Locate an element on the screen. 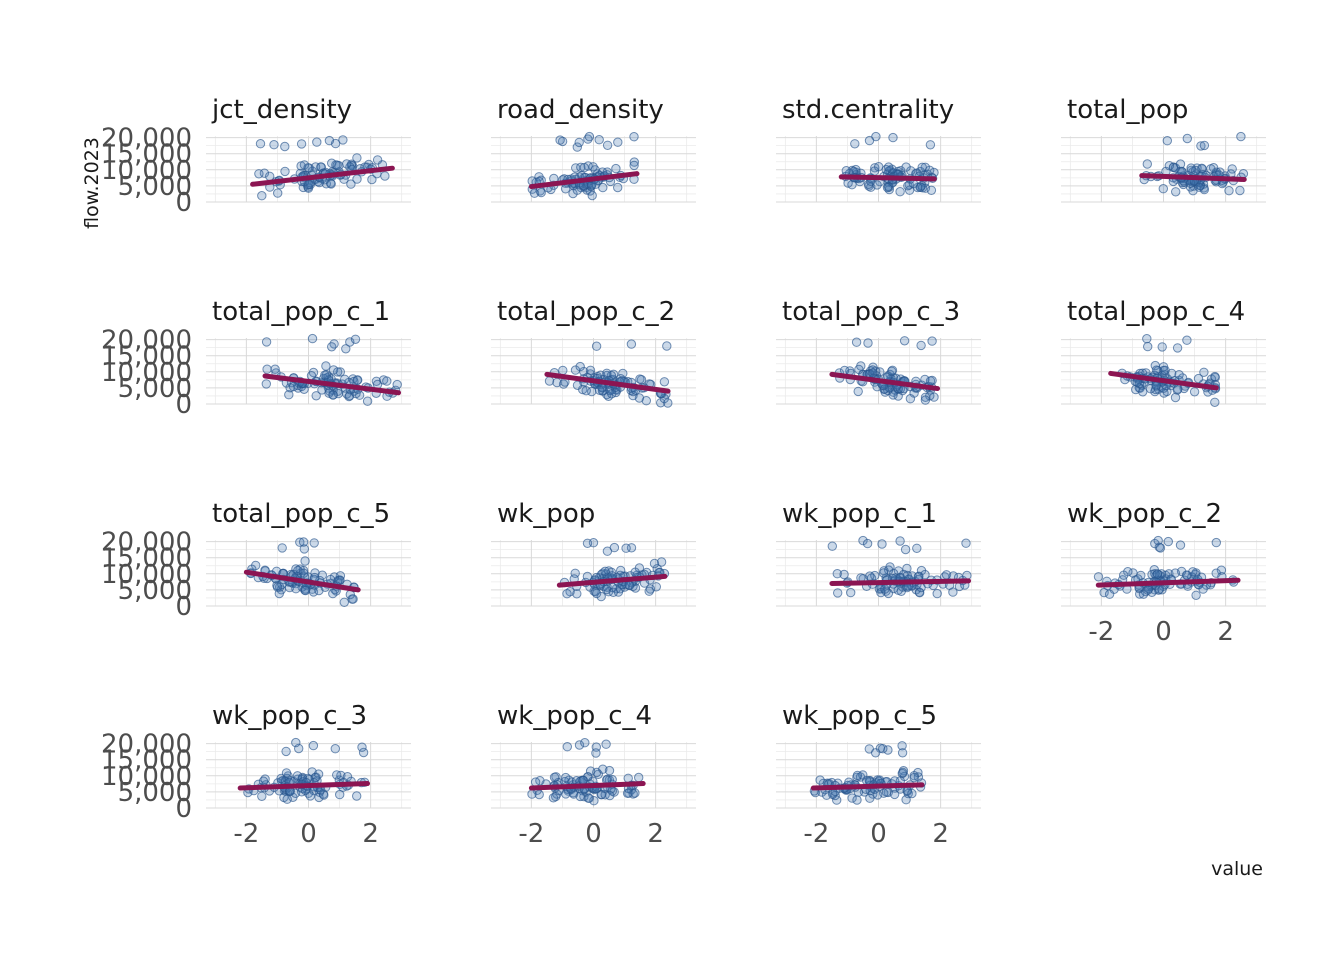 The image size is (1344, 960). facet-title: wk_pop_c_5 is located at coordinates (859, 716).